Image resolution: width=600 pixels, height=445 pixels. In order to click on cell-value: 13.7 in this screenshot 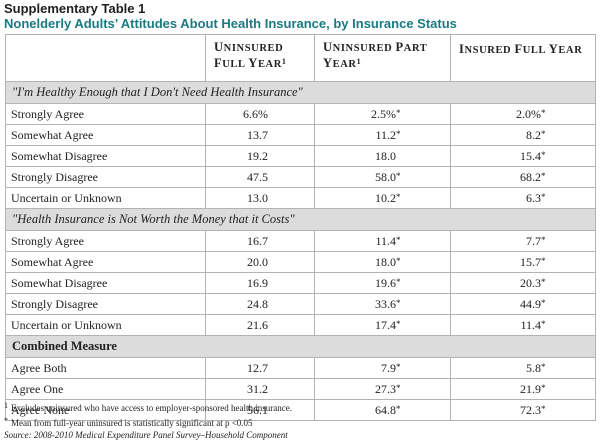, I will do `click(257, 134)`.